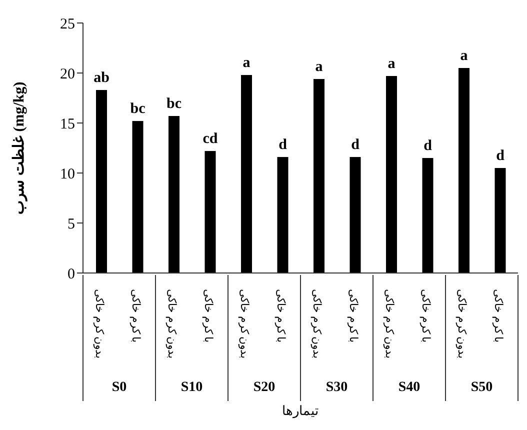  Describe the element at coordinates (67, 124) in the screenshot. I see `y-tick-label: 15` at that location.